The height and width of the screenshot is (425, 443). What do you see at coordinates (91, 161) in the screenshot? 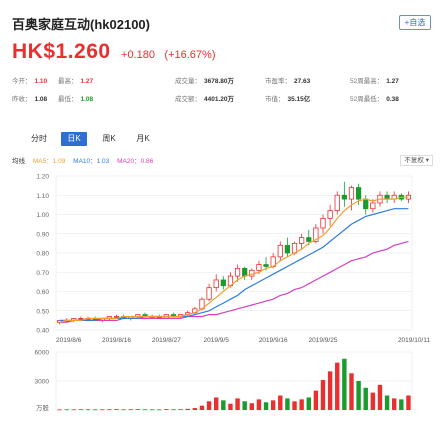
I see `legend-ma10: MA10：1.03` at bounding box center [91, 161].